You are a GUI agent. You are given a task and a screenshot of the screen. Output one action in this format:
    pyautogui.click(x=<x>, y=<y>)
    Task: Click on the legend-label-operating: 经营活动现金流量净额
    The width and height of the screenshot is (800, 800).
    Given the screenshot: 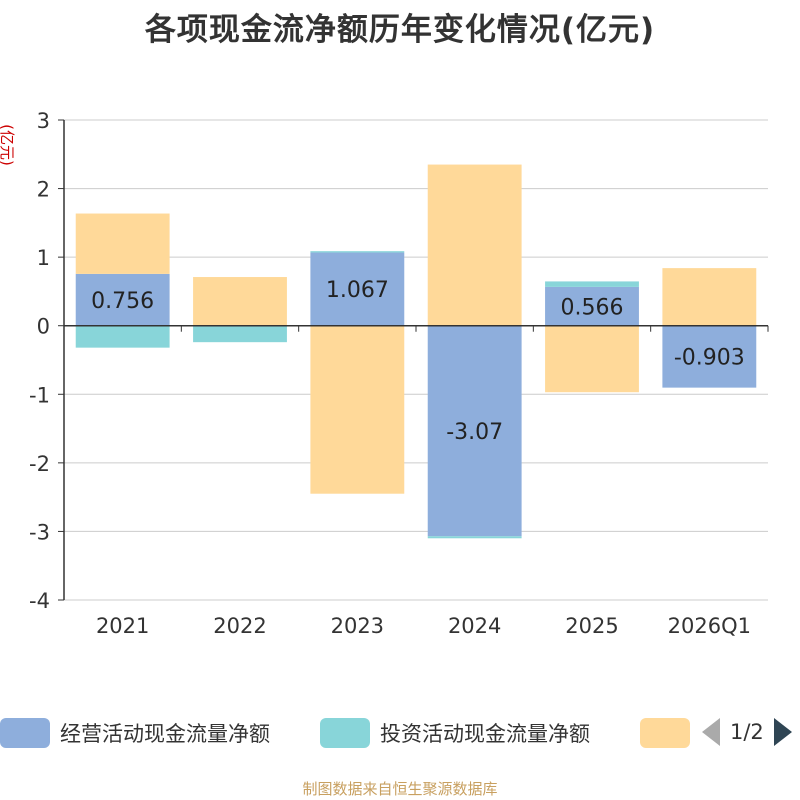 What is the action you would take?
    pyautogui.click(x=165, y=734)
    